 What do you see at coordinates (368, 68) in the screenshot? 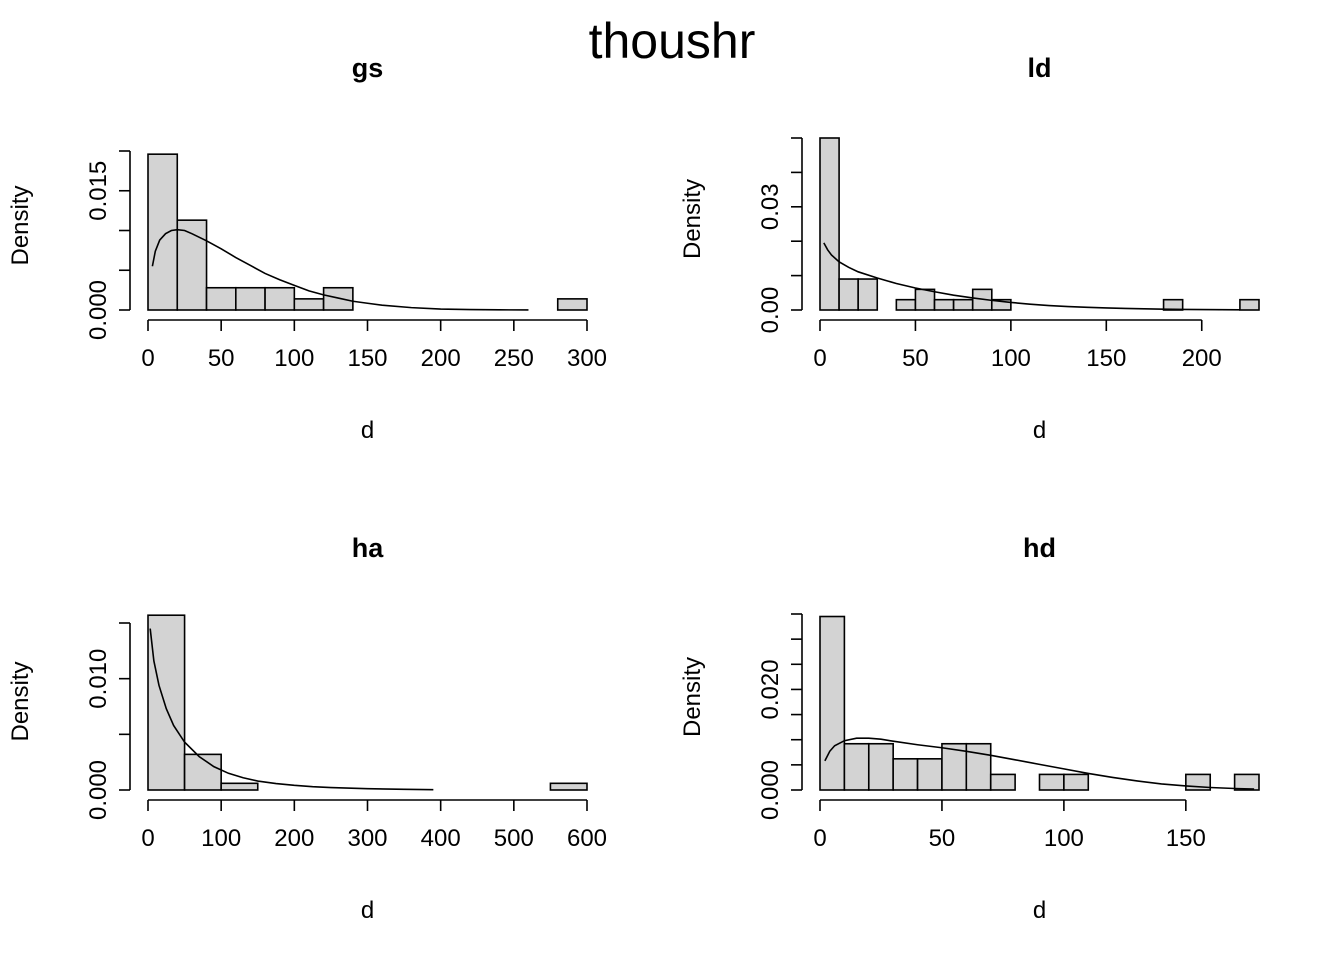
I see `panel-title: gs` at bounding box center [368, 68].